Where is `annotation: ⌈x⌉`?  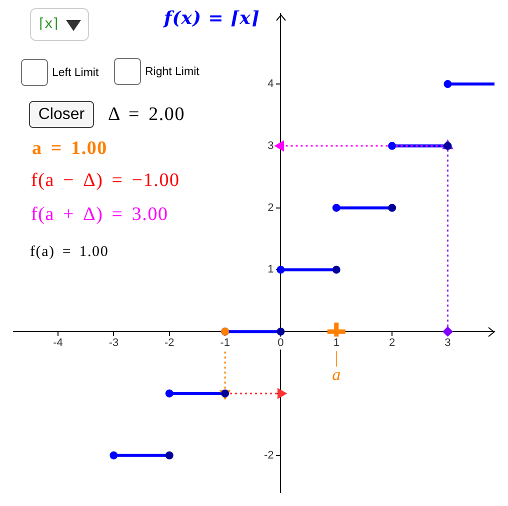 annotation: ⌈x⌉ is located at coordinates (48, 24).